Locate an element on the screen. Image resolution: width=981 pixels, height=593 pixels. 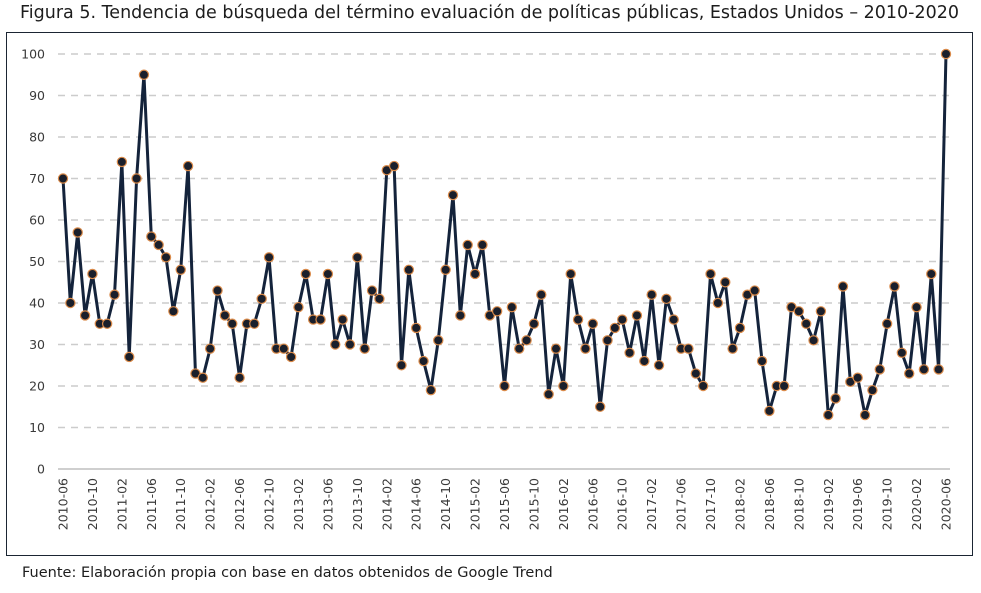
y-tick-label: 90 is located at coordinates (37, 95).